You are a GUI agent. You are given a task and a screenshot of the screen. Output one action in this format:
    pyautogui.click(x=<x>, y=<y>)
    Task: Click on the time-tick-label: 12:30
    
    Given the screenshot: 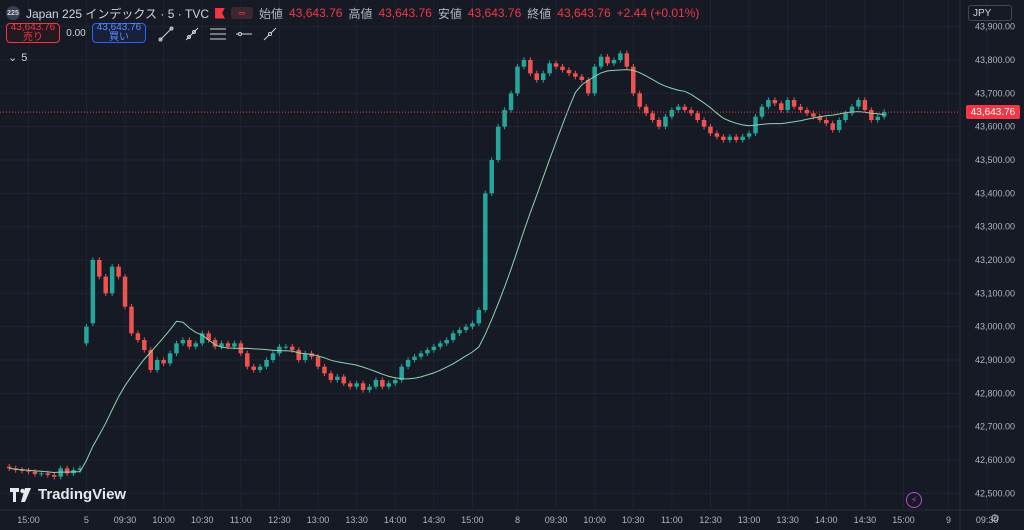 What is the action you would take?
    pyautogui.click(x=710, y=520)
    